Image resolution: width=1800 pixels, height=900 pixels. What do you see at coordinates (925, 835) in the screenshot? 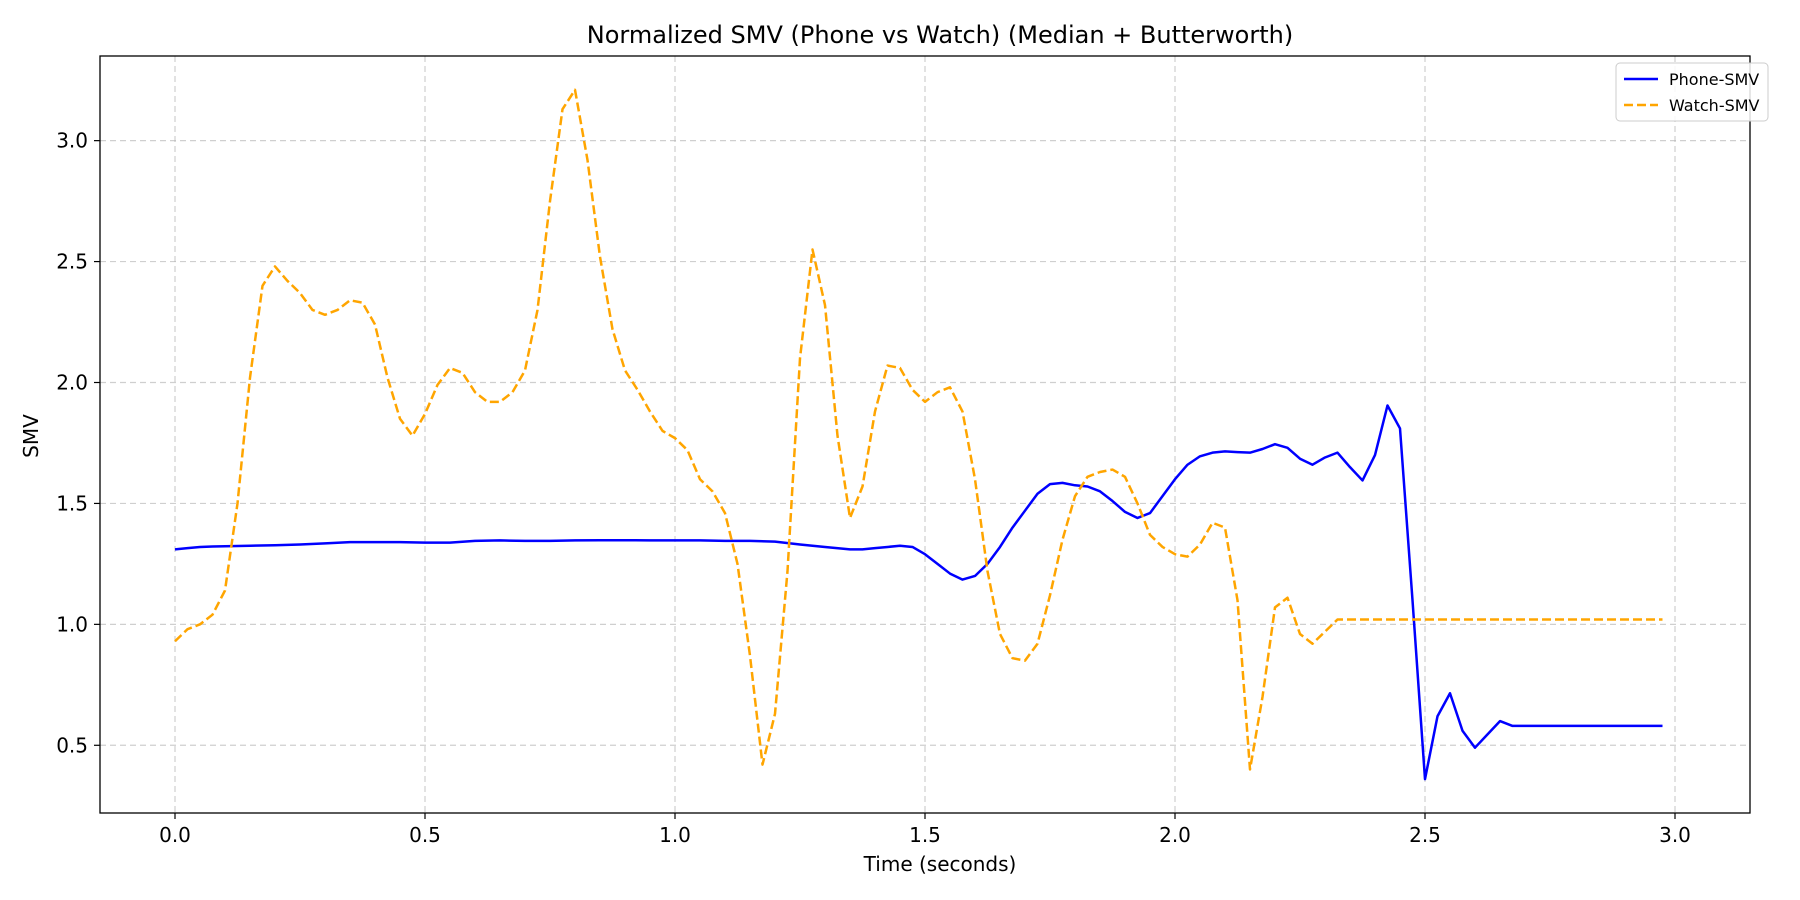
I see `x-tick-label: 1.5` at bounding box center [925, 835].